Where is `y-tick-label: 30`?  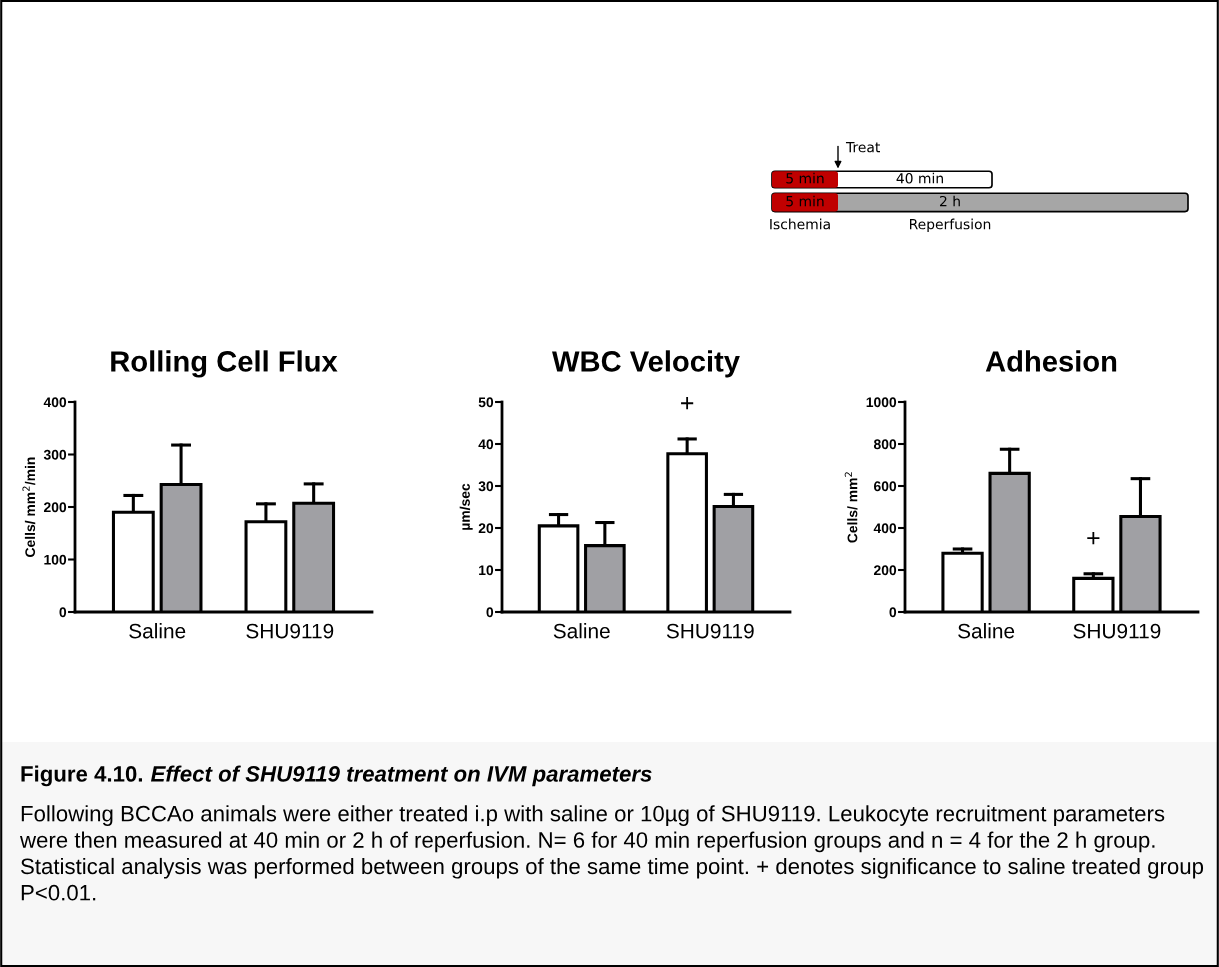 y-tick-label: 30 is located at coordinates (486, 486).